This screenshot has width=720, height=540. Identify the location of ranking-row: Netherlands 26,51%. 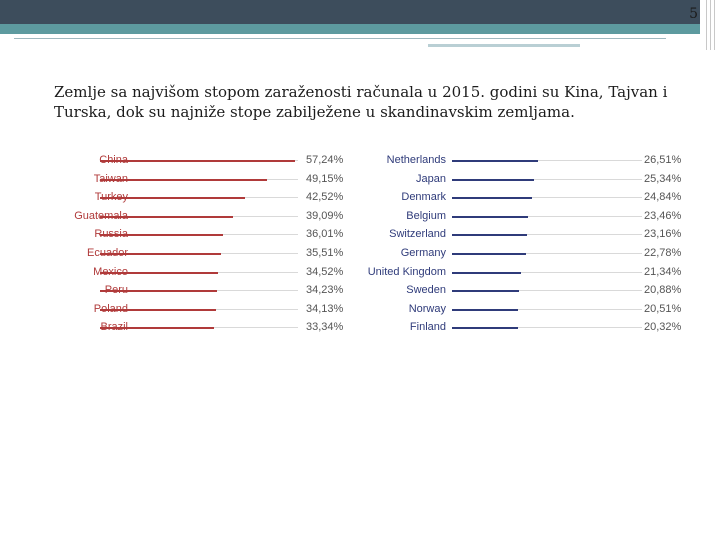
(511, 161).